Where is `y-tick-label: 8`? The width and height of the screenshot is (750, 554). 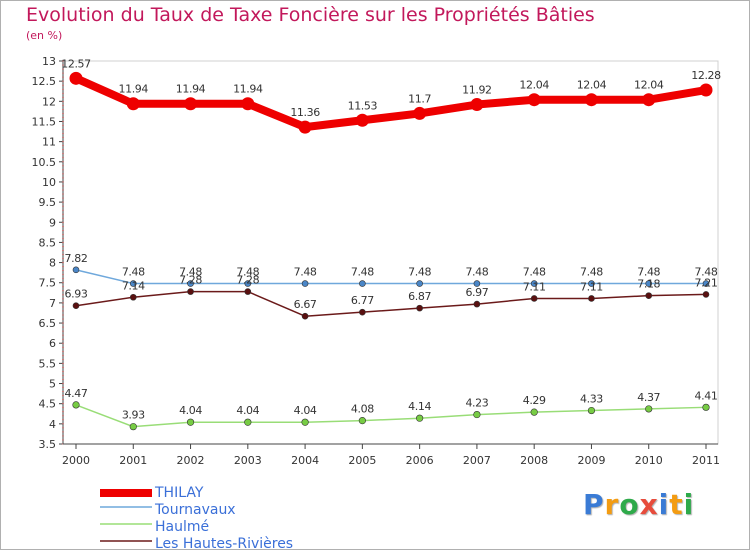
y-tick-label: 8 is located at coordinates (52, 263).